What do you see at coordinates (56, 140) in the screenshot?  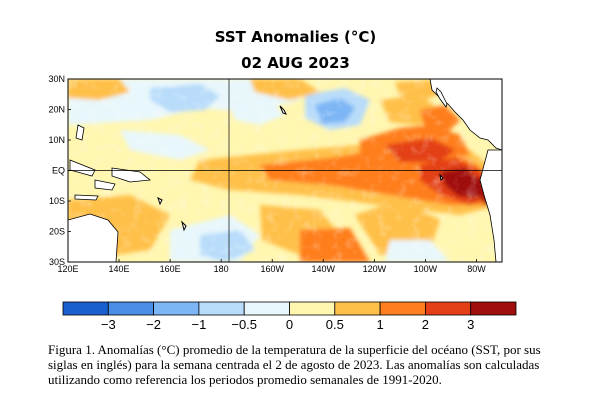 I see `y-tick-label: 10N` at bounding box center [56, 140].